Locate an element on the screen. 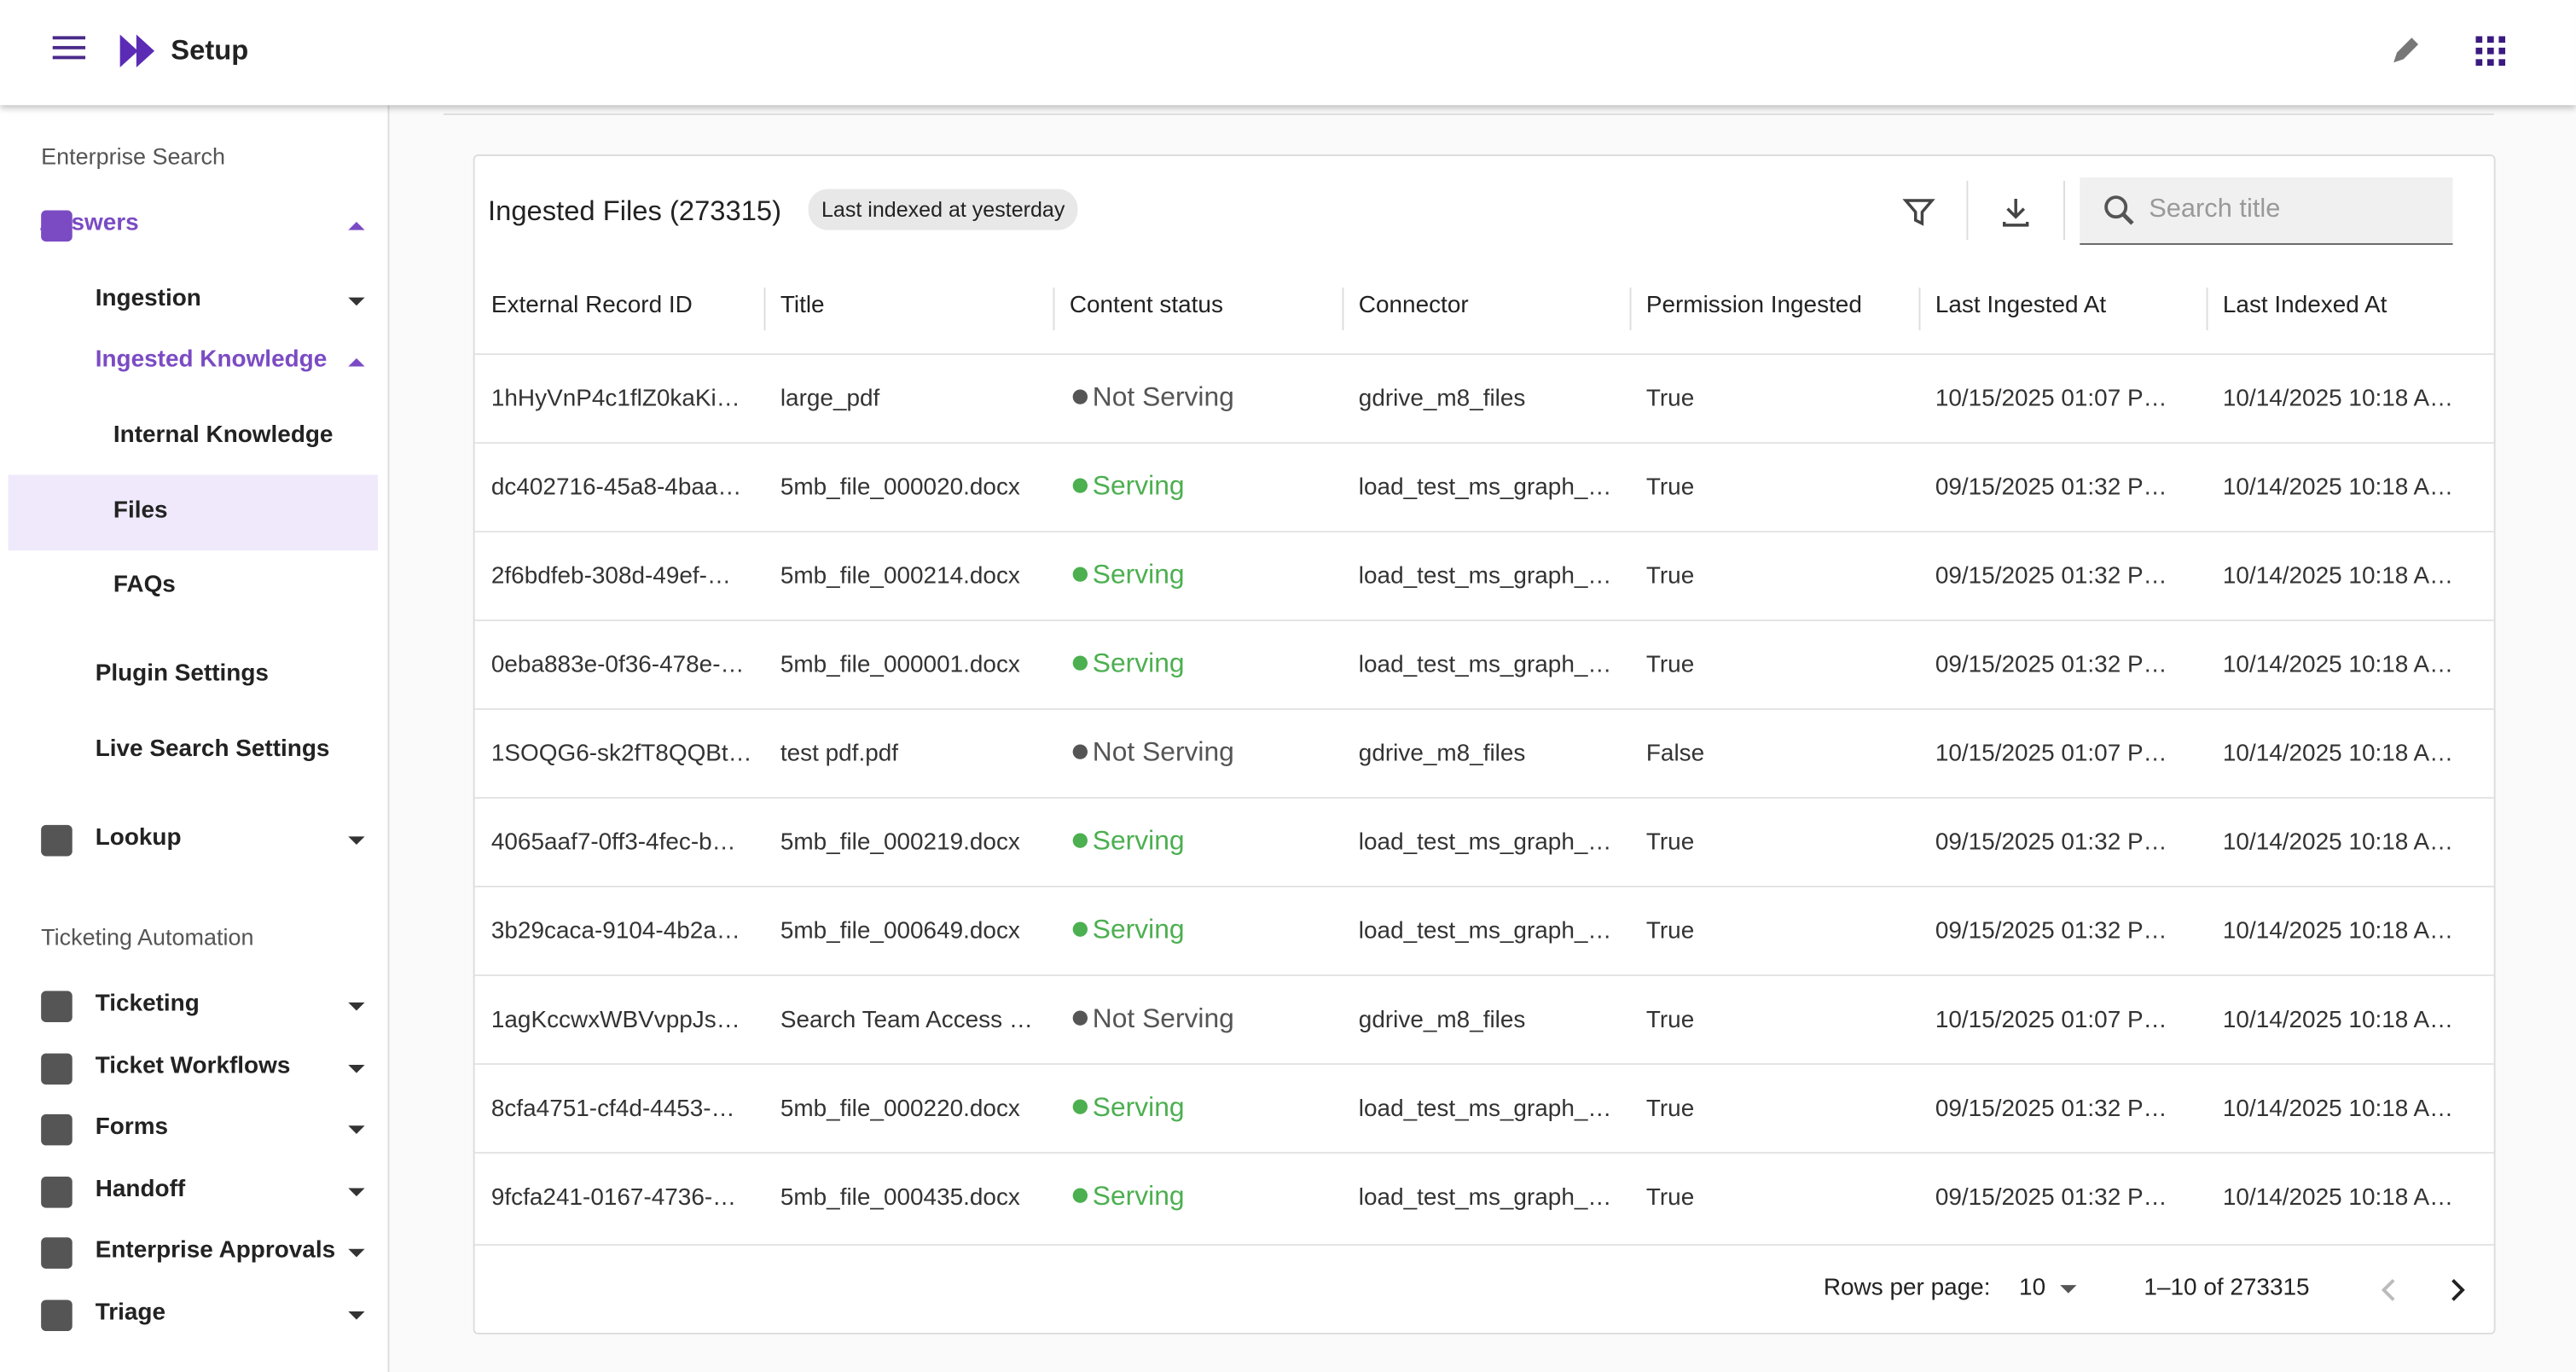 The image size is (2576, 1372). apps-button is located at coordinates (2490, 51).